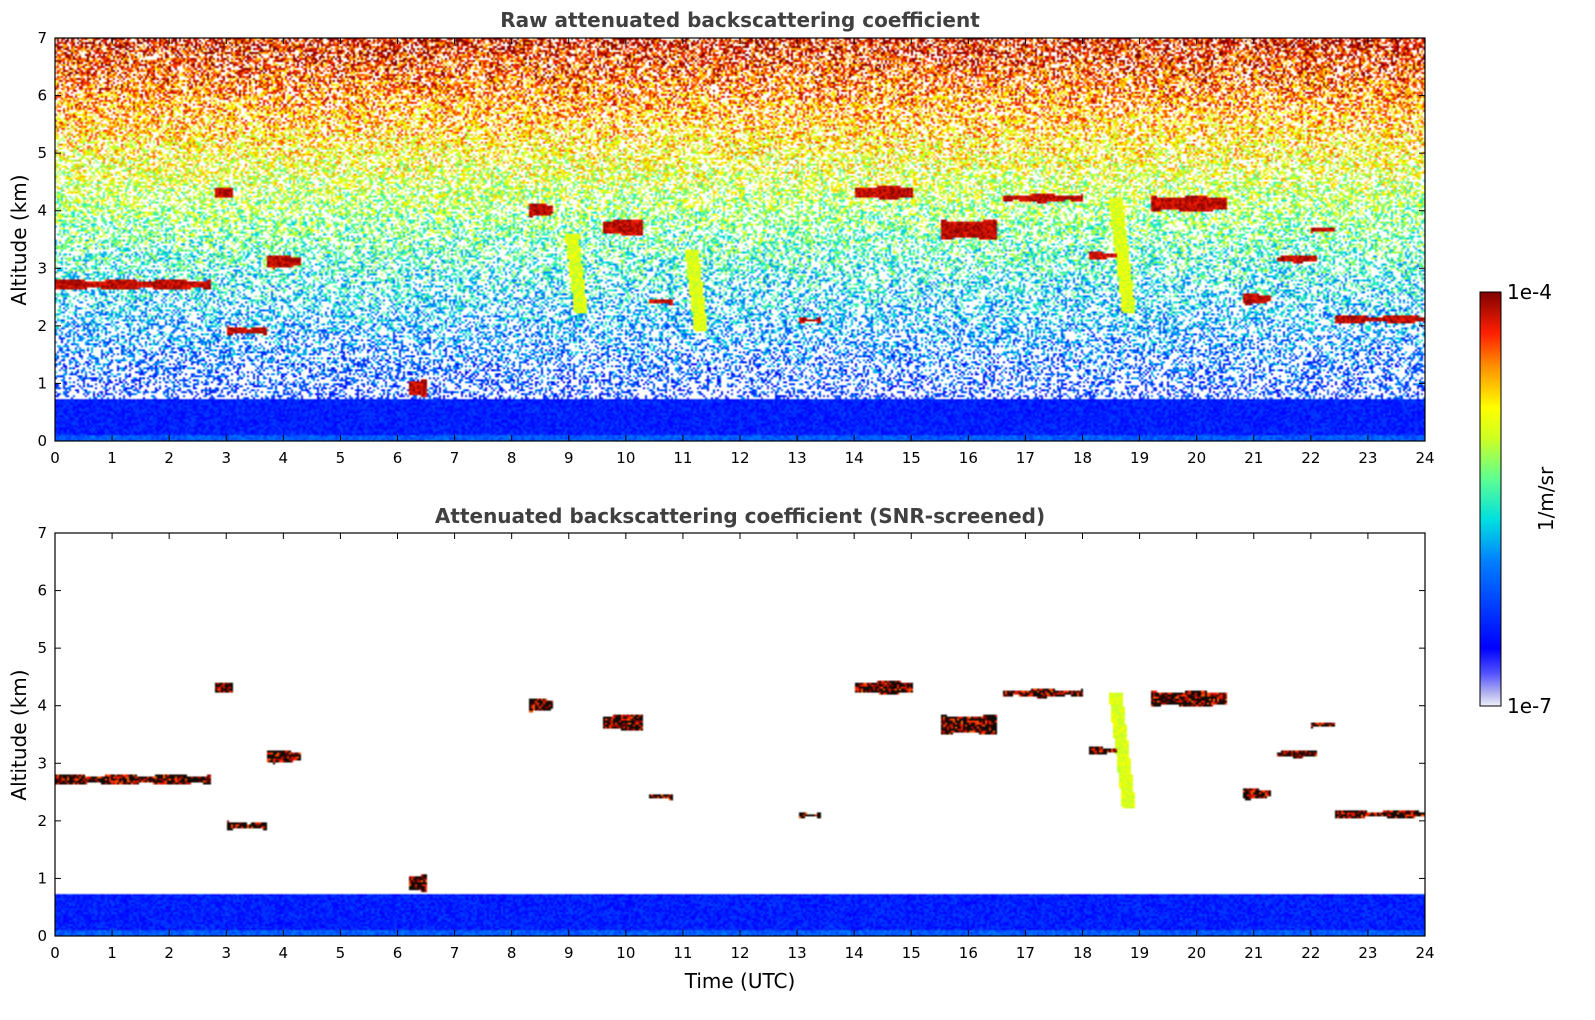 The image size is (1595, 1020). Describe the element at coordinates (1546, 498) in the screenshot. I see `colorbar-label: 1/m/sr` at that location.